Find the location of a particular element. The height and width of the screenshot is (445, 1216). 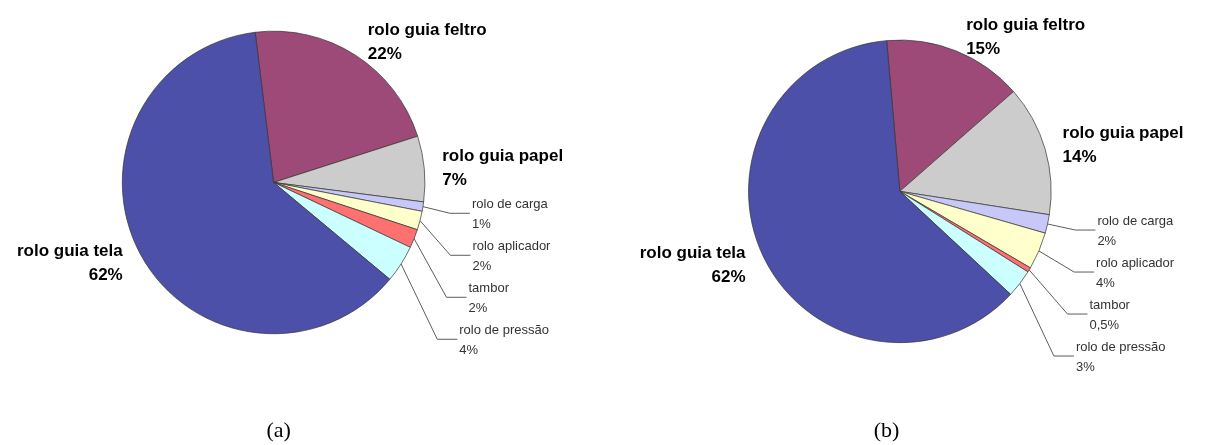

data-label: 0,5% is located at coordinates (1104, 324).